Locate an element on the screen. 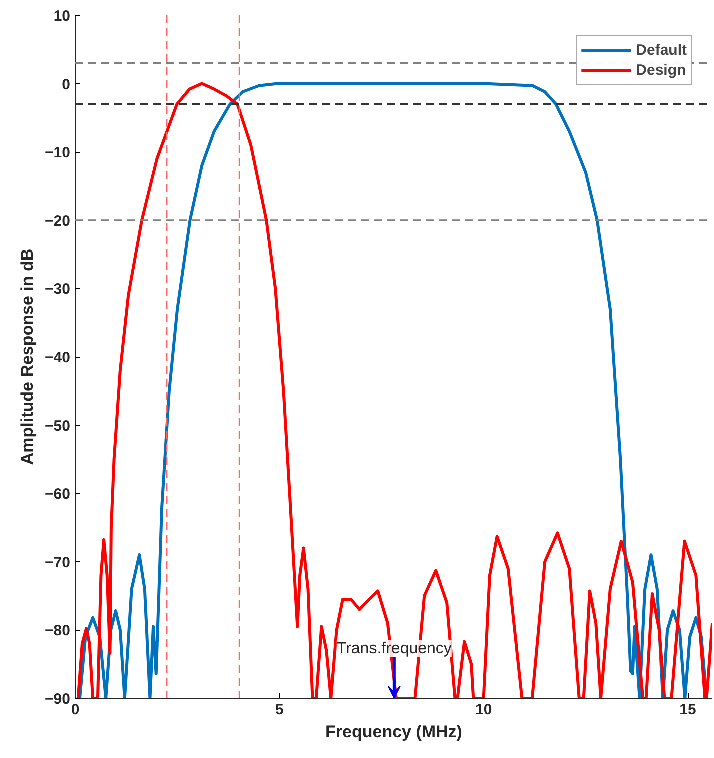  legend-label: Default is located at coordinates (661, 50).